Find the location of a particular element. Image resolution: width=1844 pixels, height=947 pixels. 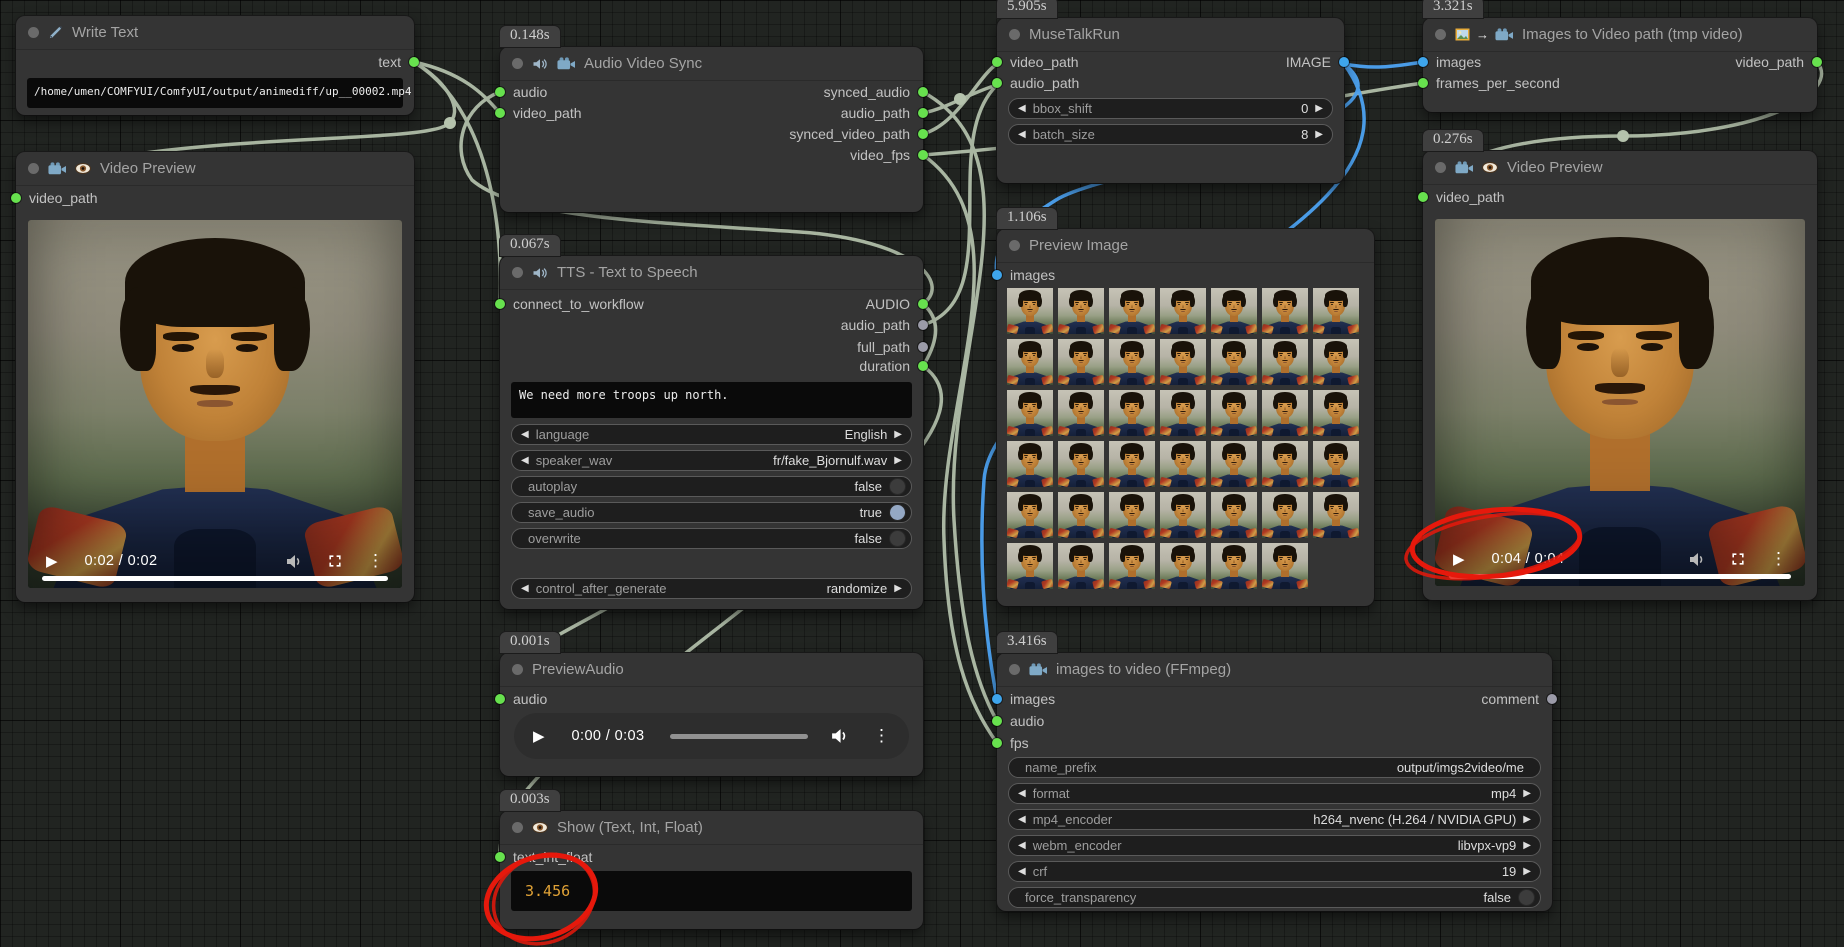

widget-format: ◀ format mp4 ▶ is located at coordinates (1274, 793).